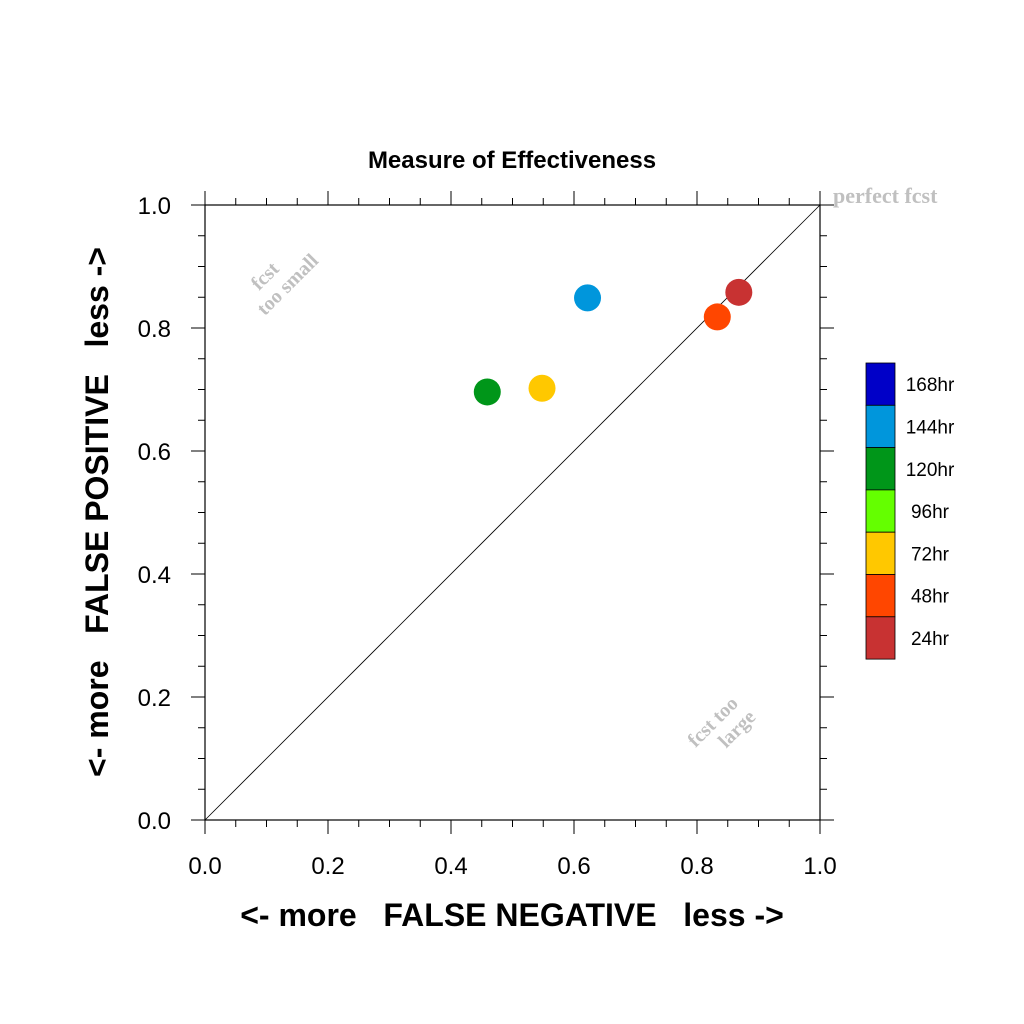 The height and width of the screenshot is (1024, 1024). What do you see at coordinates (154, 452) in the screenshot?
I see `y-tick-label: 0.6` at bounding box center [154, 452].